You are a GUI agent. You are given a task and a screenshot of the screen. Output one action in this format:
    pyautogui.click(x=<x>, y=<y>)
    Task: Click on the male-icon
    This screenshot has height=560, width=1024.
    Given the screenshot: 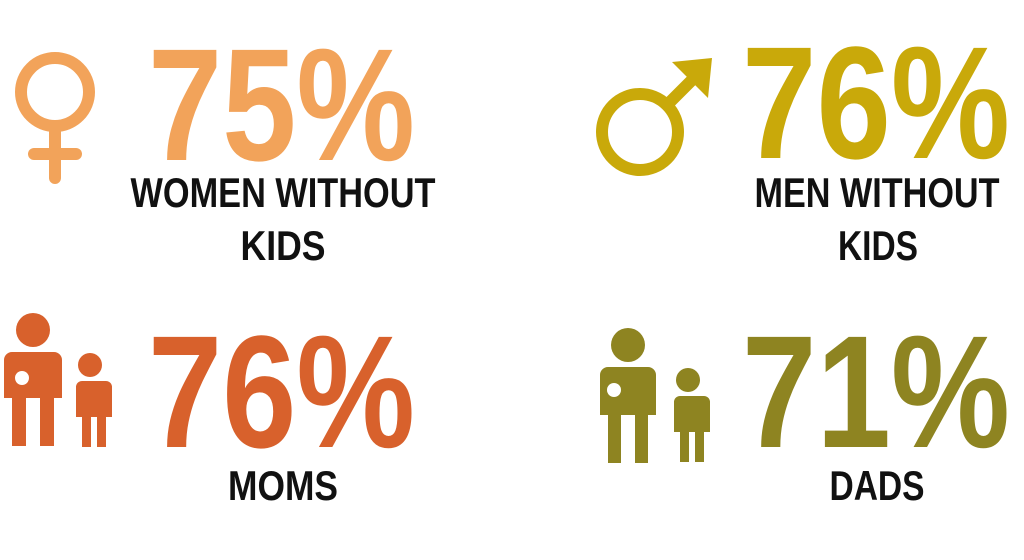 What is the action you would take?
    pyautogui.click(x=652, y=119)
    